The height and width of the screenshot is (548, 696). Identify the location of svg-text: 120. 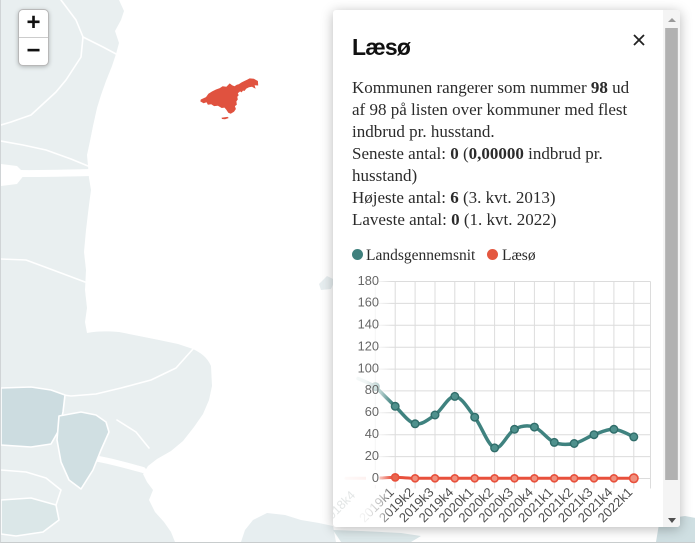
(368, 346).